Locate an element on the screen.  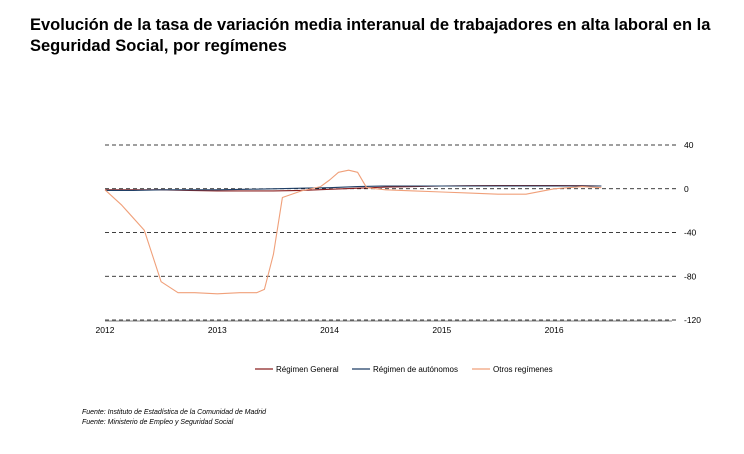
legend-label: Otros regímenes is located at coordinates (523, 369).